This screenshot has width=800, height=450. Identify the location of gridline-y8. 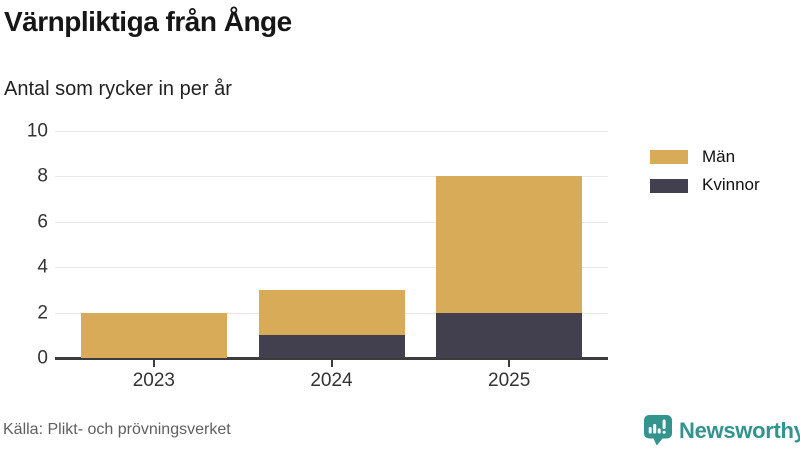
(331, 177).